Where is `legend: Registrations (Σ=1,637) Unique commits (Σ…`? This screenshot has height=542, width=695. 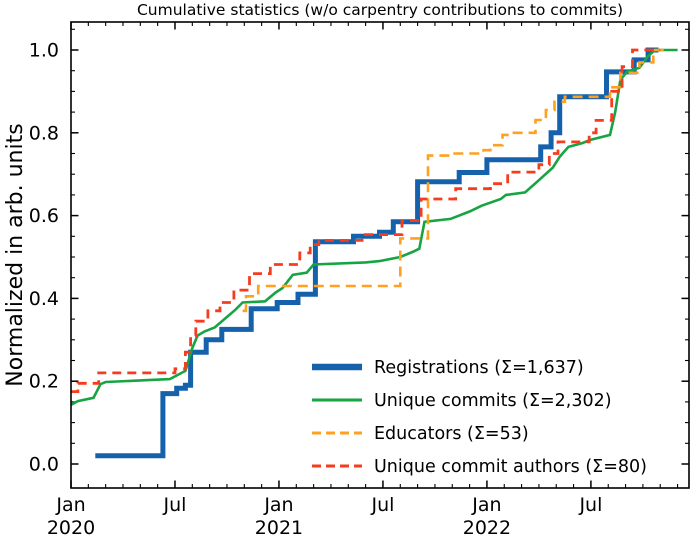 legend: Registrations (Σ=1,637) Unique commits (Σ… is located at coordinates (479, 417).